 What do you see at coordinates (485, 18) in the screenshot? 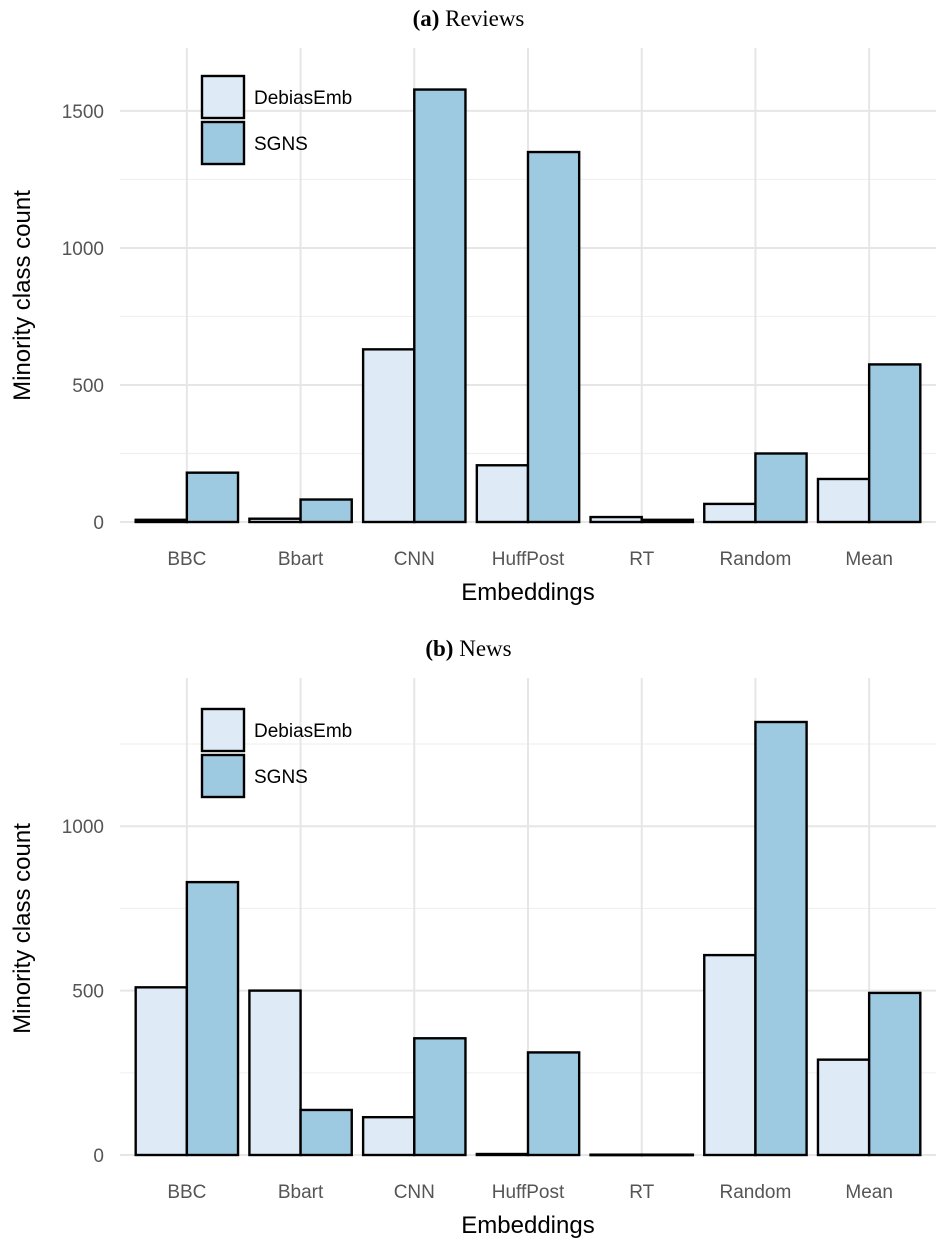
I see `panel-a-title-text: Reviews` at bounding box center [485, 18].